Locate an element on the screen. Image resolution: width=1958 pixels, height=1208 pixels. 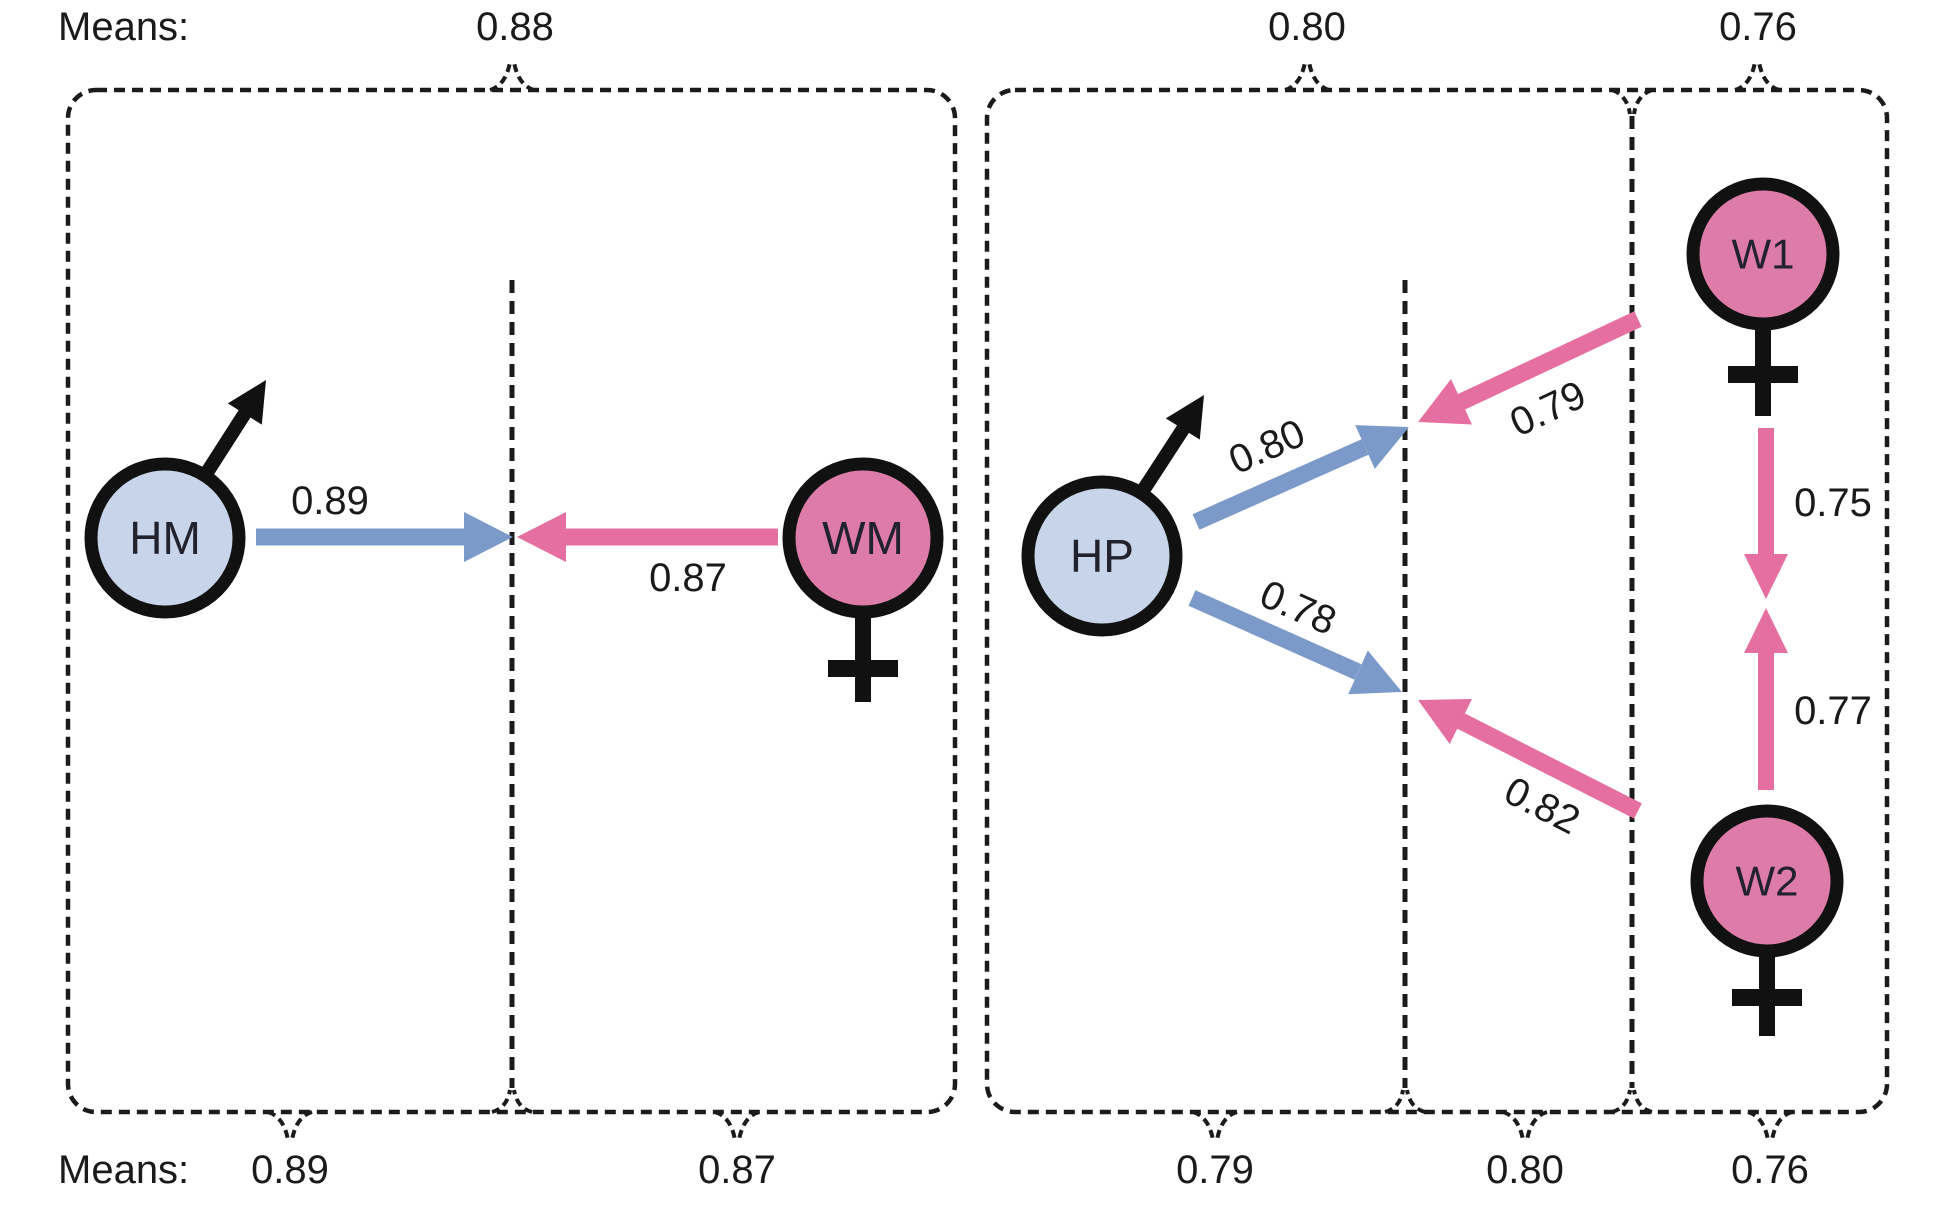
bottom-mean-value-4: 0.80 is located at coordinates (1525, 1170).